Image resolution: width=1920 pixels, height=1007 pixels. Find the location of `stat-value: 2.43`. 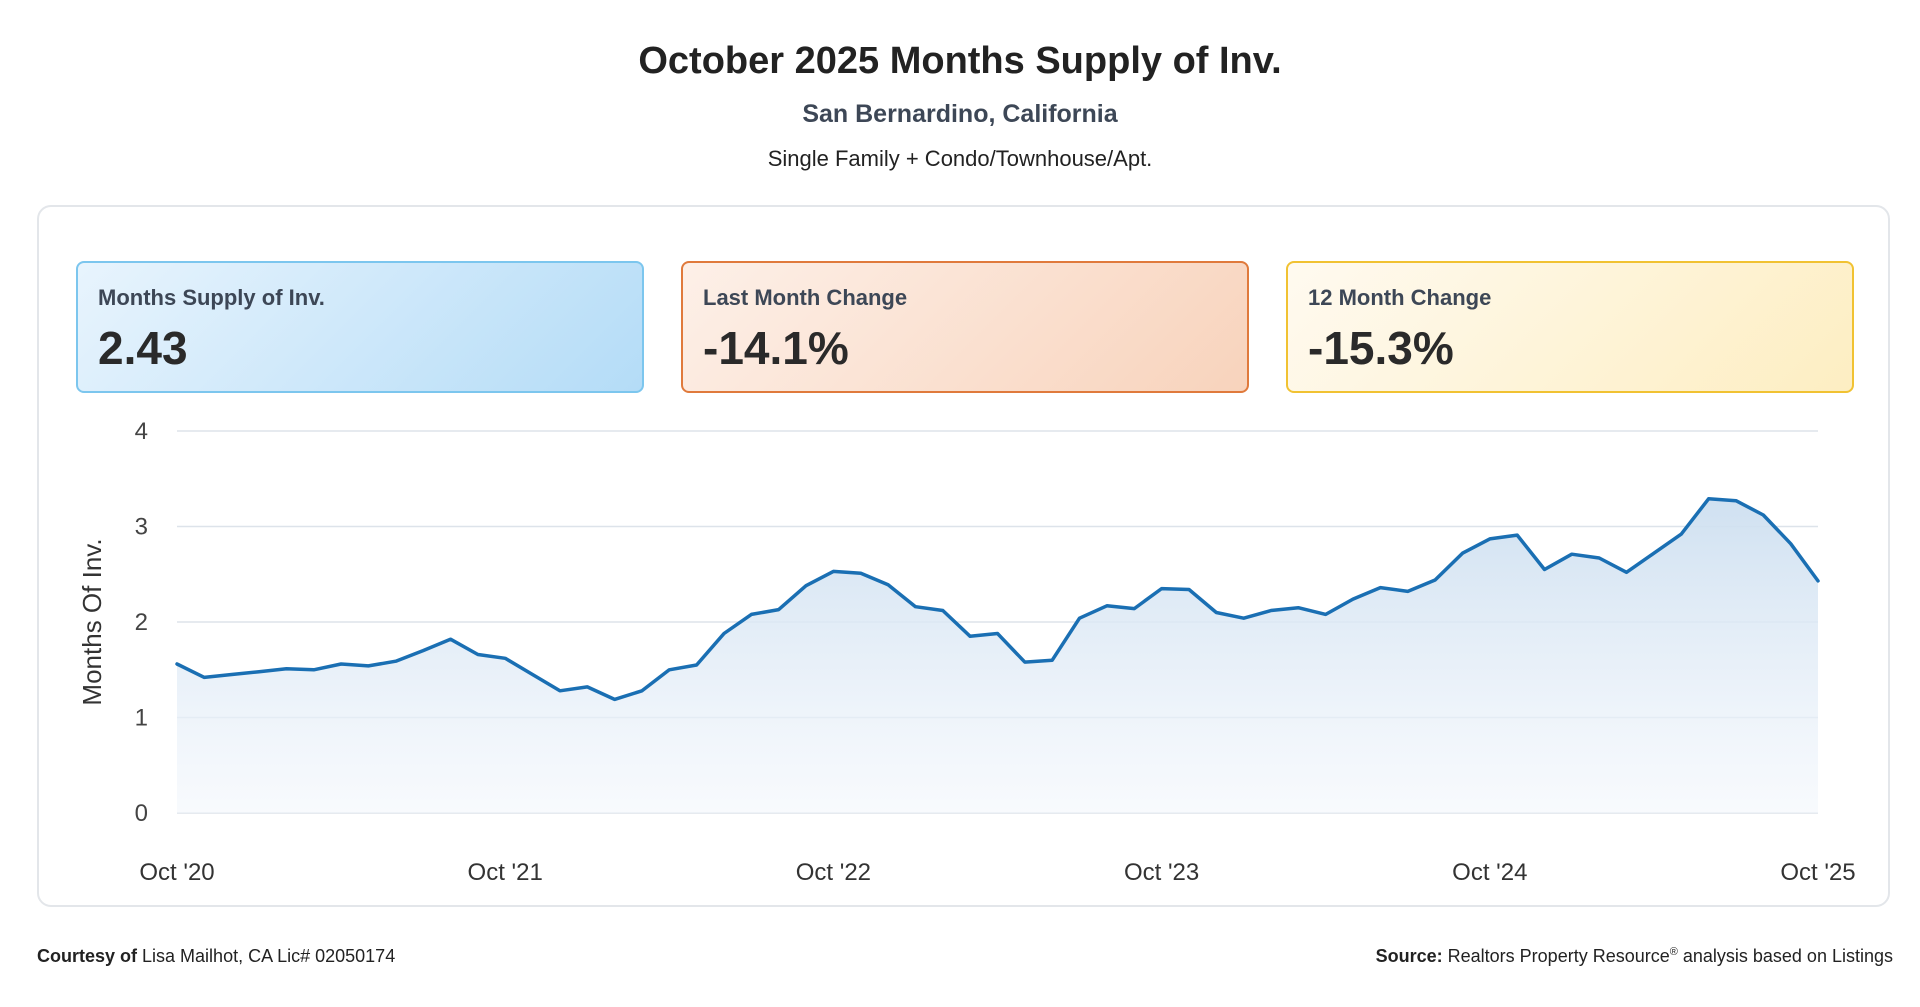

stat-value: 2.43 is located at coordinates (143, 348).